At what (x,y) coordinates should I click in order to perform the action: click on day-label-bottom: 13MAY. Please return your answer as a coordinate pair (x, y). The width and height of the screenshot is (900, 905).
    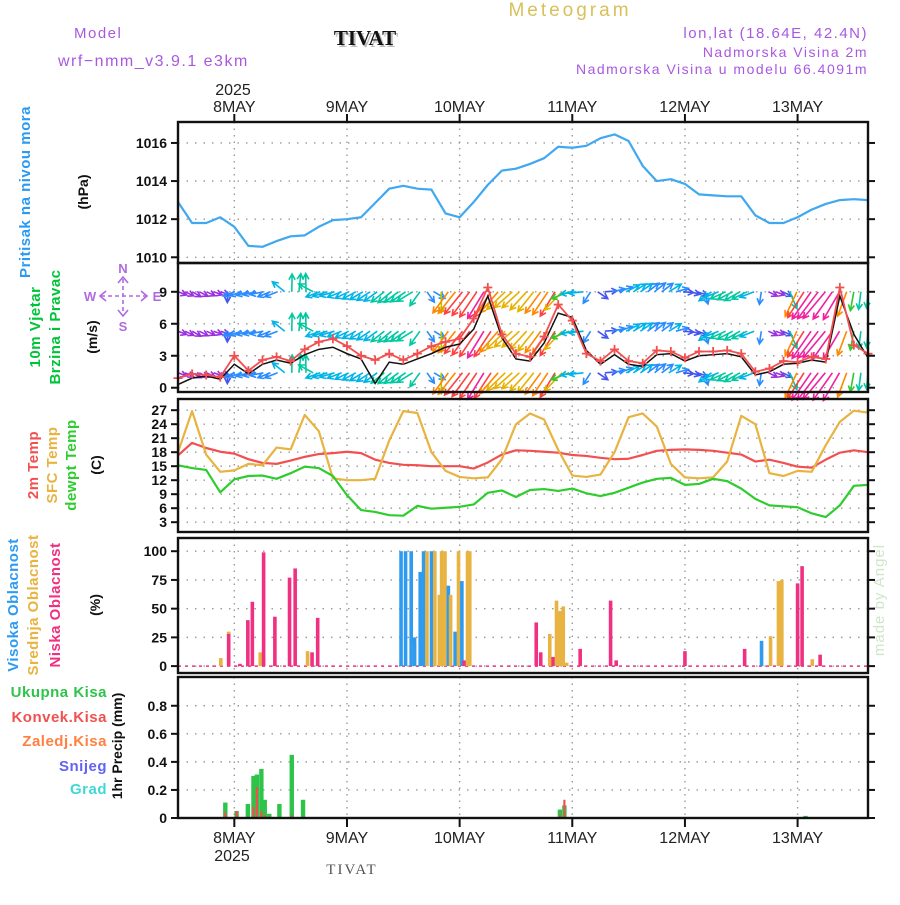
    Looking at the image, I should click on (798, 838).